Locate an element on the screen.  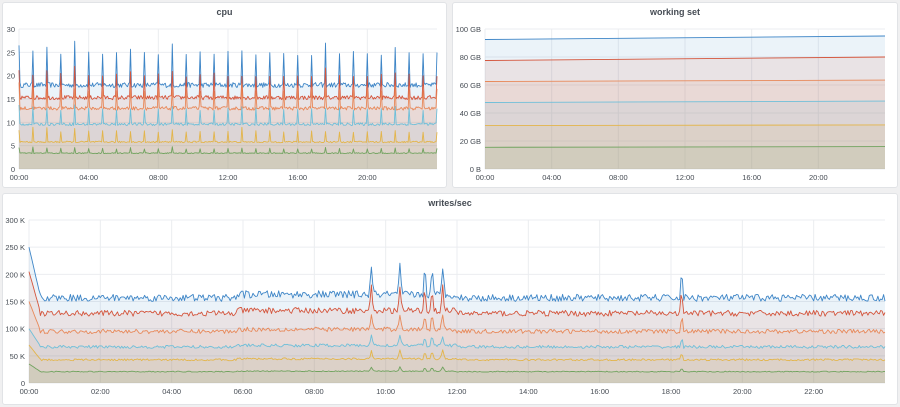
y-tick-label: 15 is located at coordinates (11, 99).